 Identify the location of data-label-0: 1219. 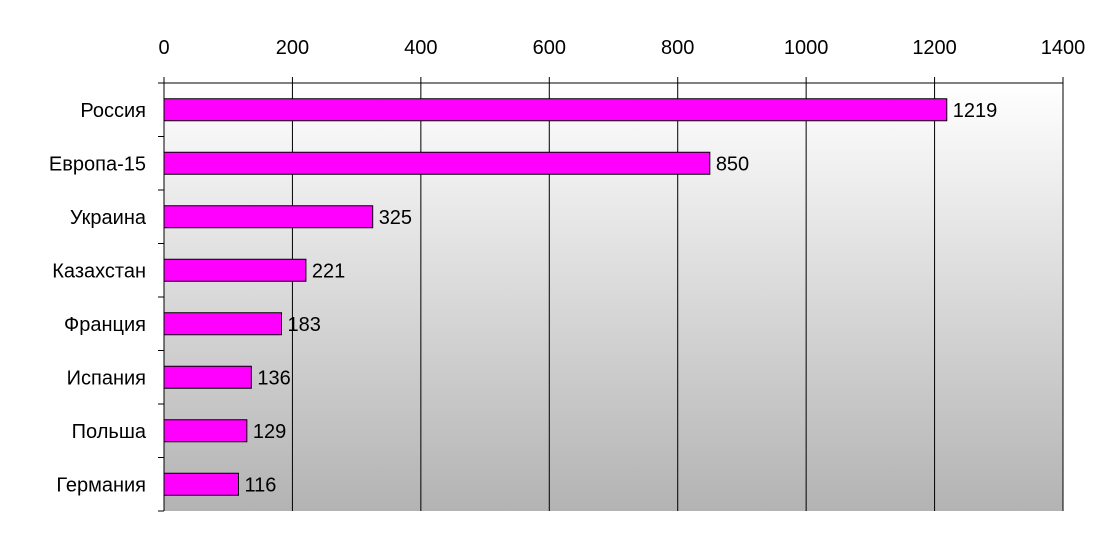
(975, 111).